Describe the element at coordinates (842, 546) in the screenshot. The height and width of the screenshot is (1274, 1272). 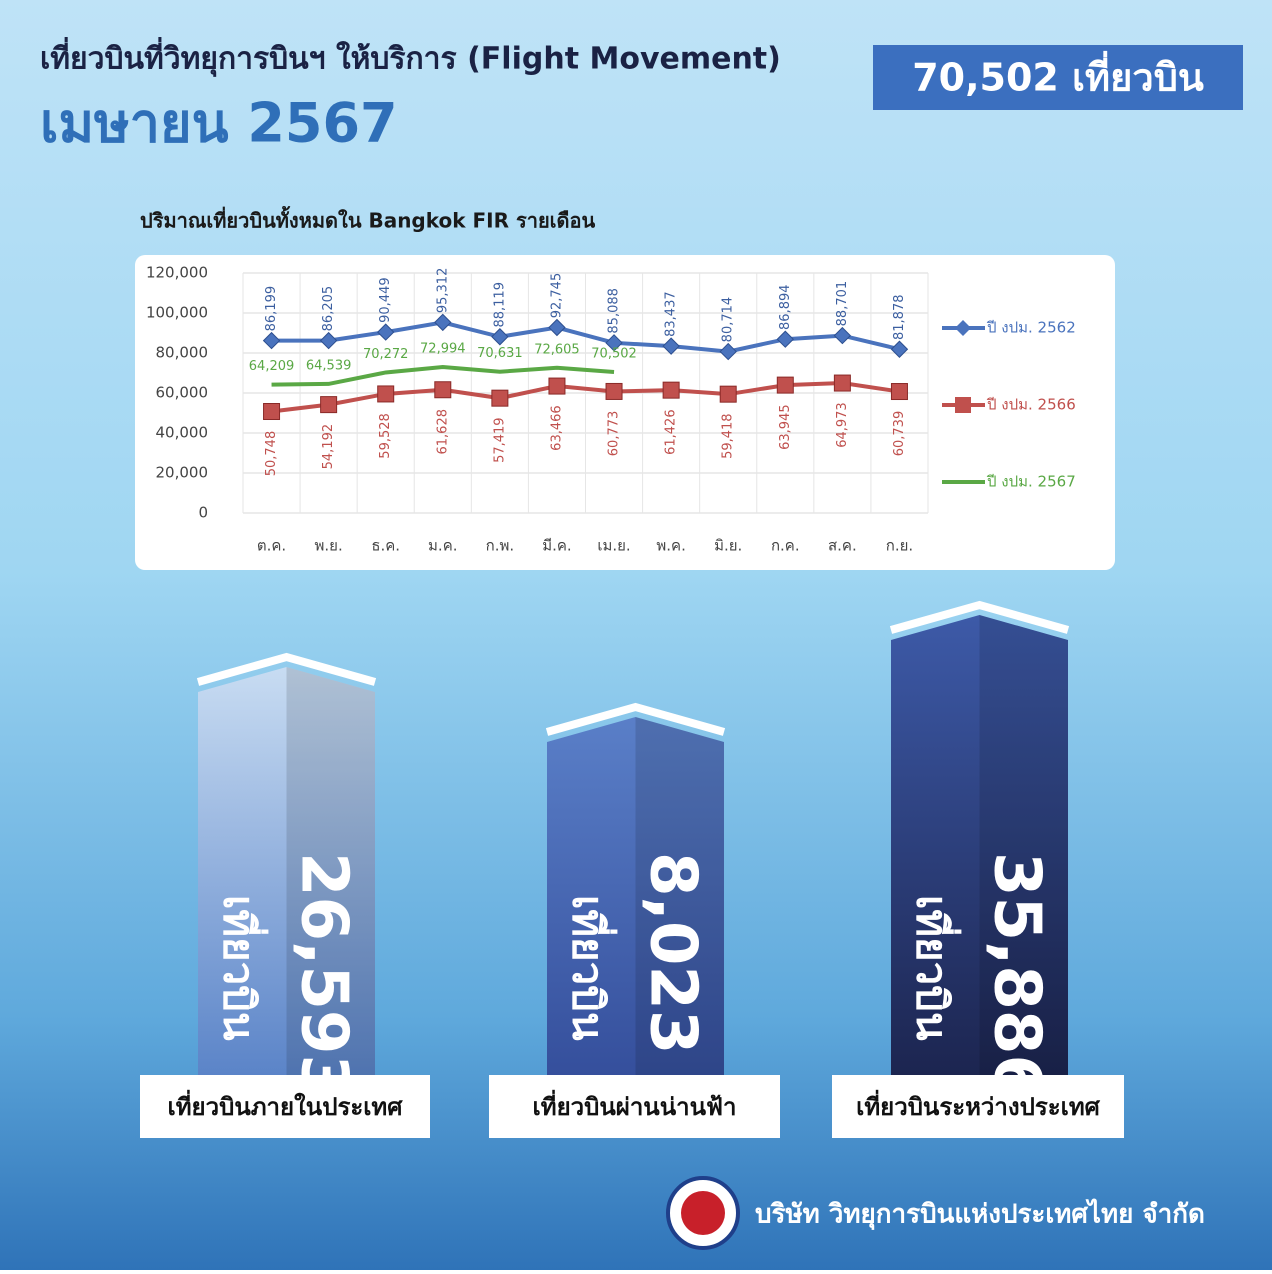
I see `x-tick-label: ส.ค.` at that location.